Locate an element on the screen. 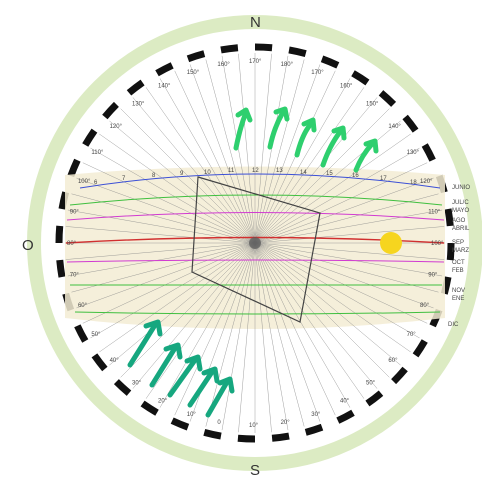 This screenshot has width=482, height=478. wind-arrows-bottom is located at coordinates (181, 368).